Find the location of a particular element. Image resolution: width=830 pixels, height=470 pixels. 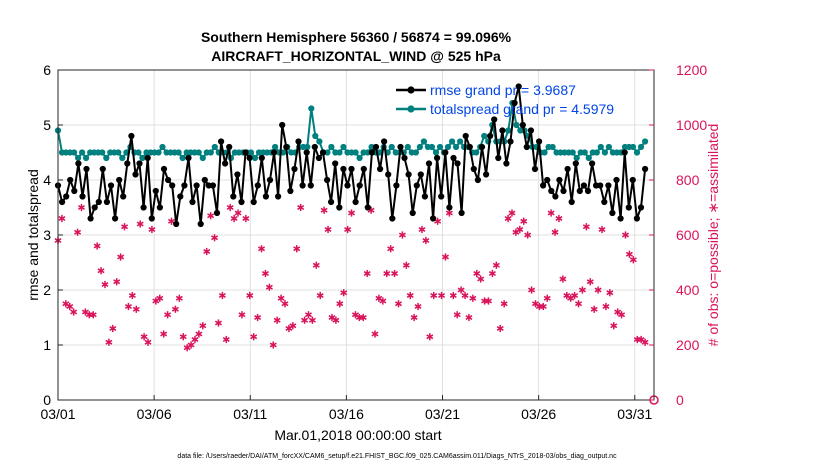

x-tick-label: 03/31 is located at coordinates (634, 414).